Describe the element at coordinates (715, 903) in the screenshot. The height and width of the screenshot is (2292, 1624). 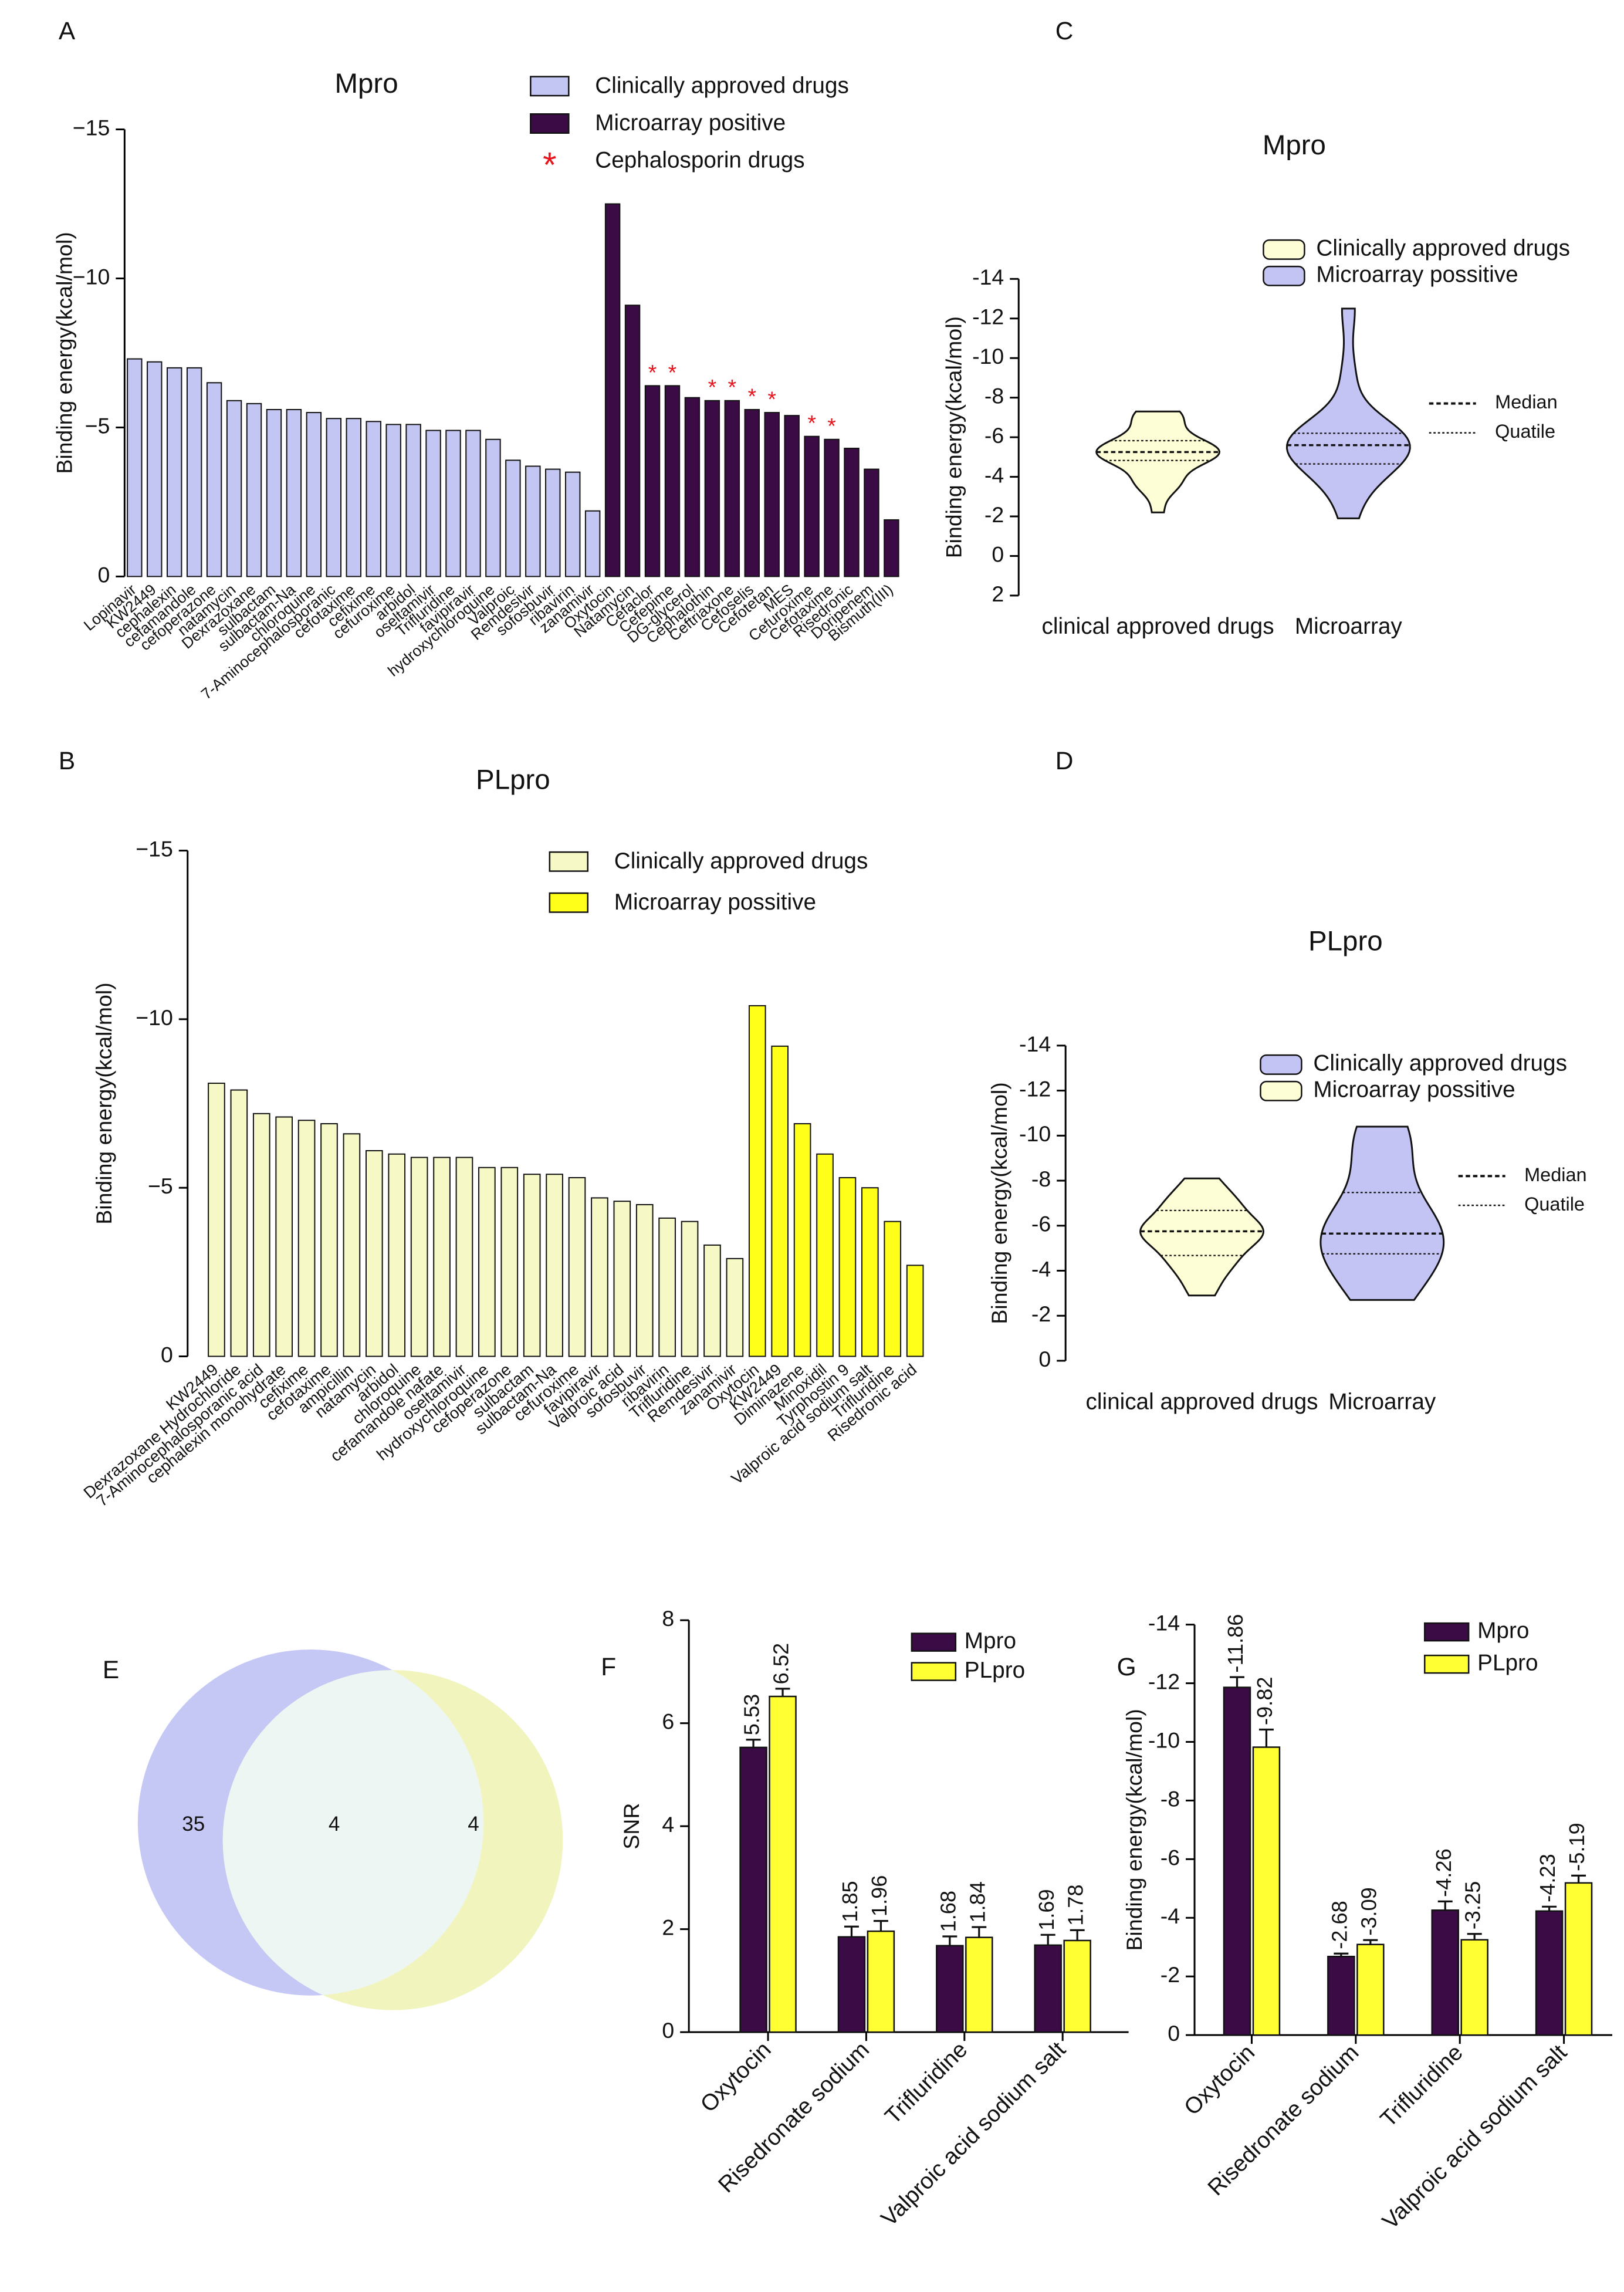
I see `legend-label: Microarray possitive` at that location.